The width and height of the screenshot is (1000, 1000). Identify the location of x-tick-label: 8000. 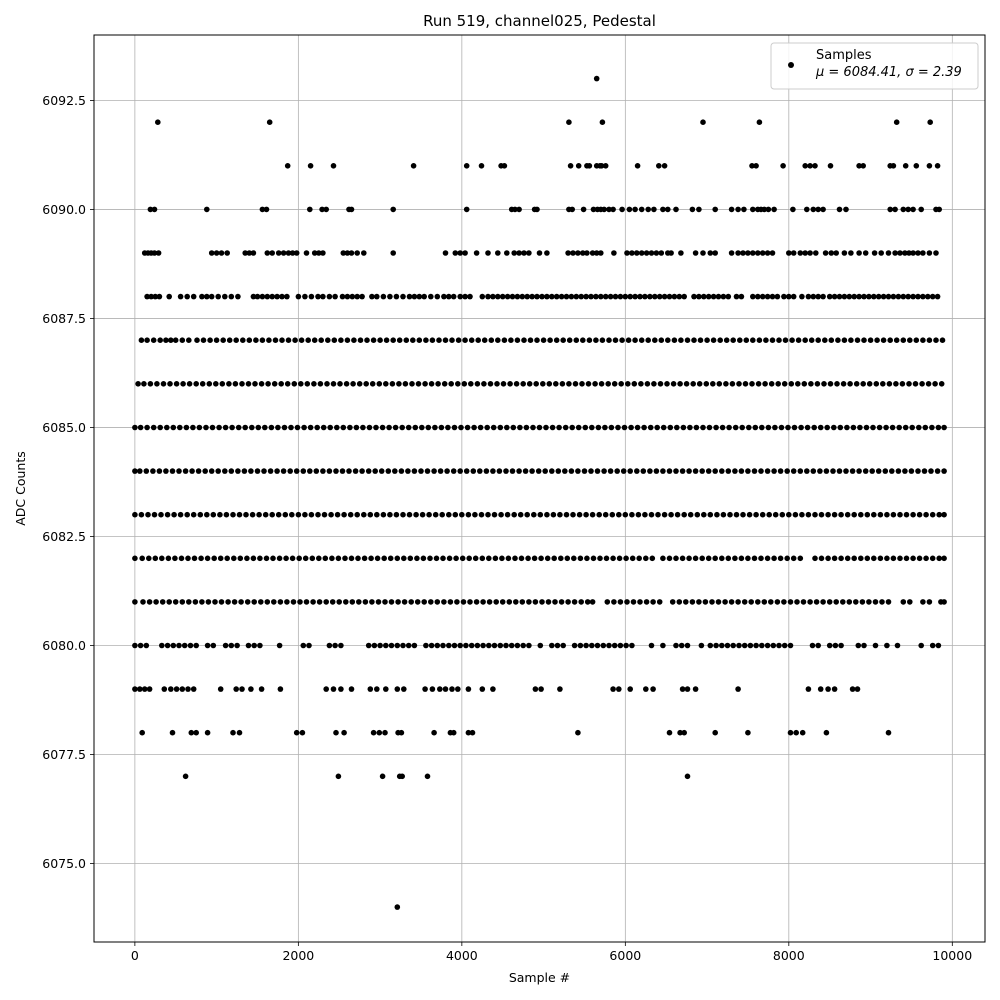
(789, 955).